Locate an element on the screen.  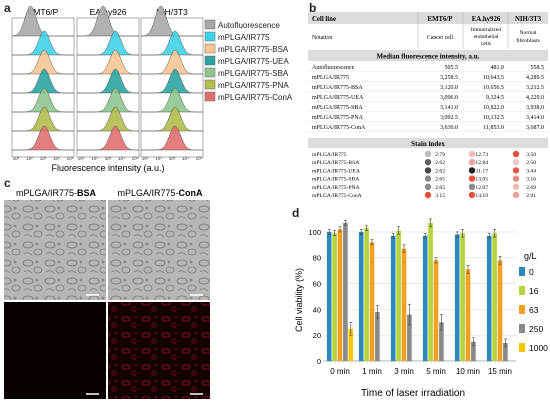
x-tick-label: 10 min is located at coordinates (468, 371).